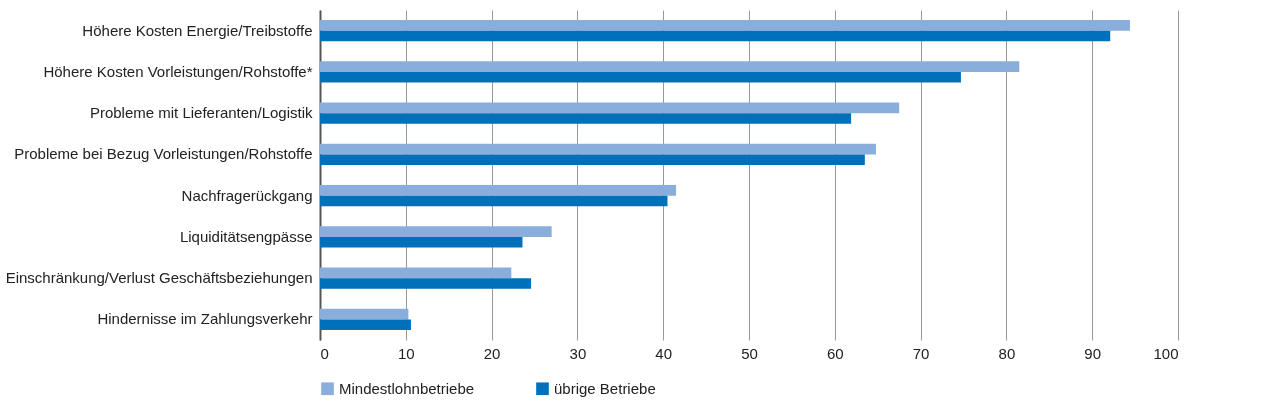  I want to click on x-tick-label: 80, so click(1007, 353).